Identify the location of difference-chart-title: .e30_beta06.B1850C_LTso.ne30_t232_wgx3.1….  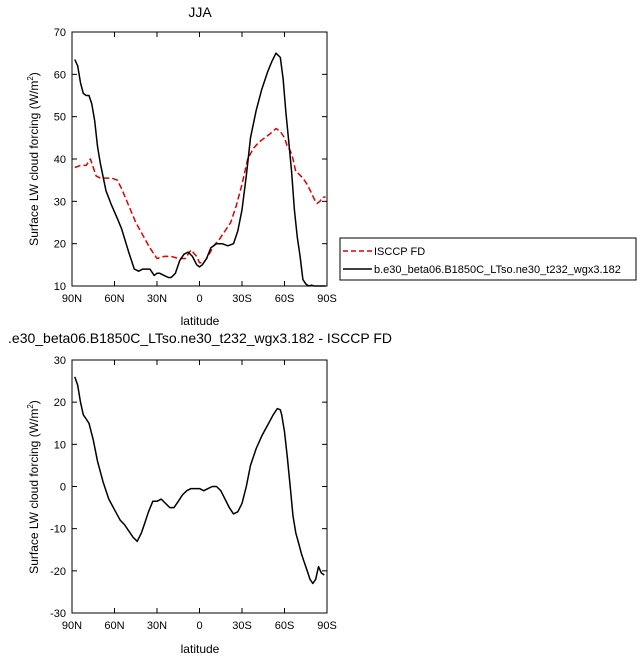
(200, 338).